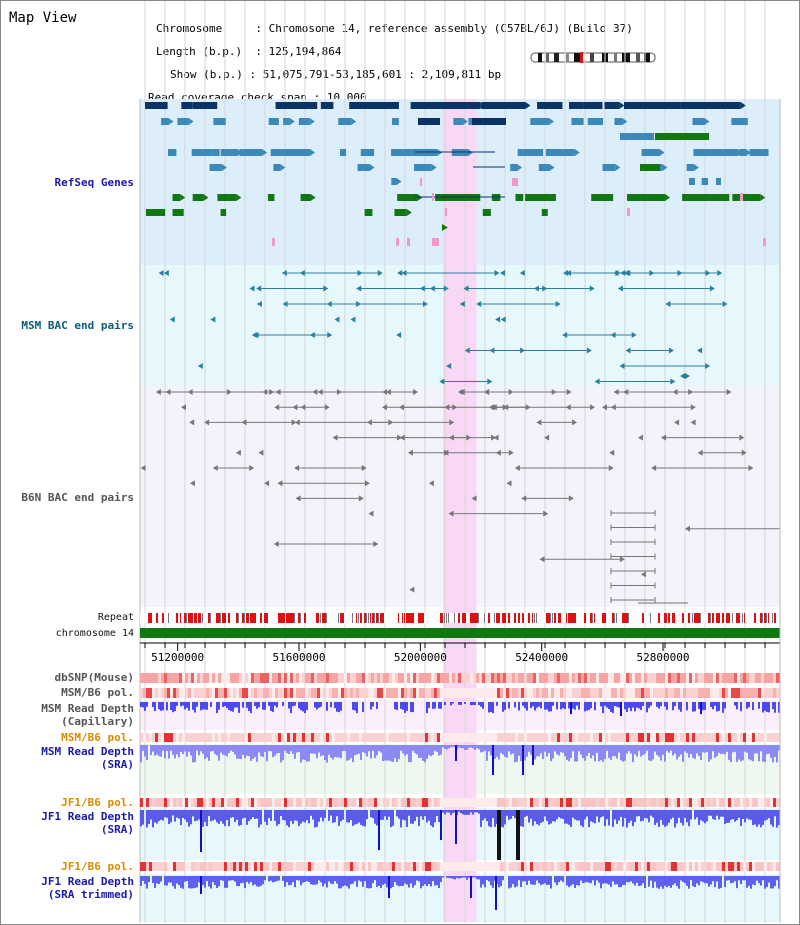 This screenshot has height=925, width=800. I want to click on msm-b6-pol-label-1: MSM/B6 pol., so click(97, 692).